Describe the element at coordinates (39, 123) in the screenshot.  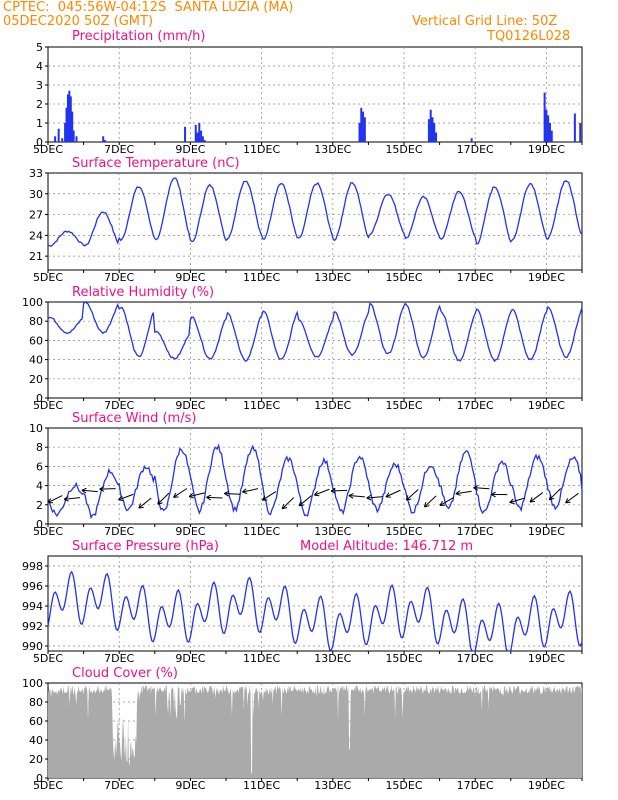
I see `y-tick-label: 1` at that location.